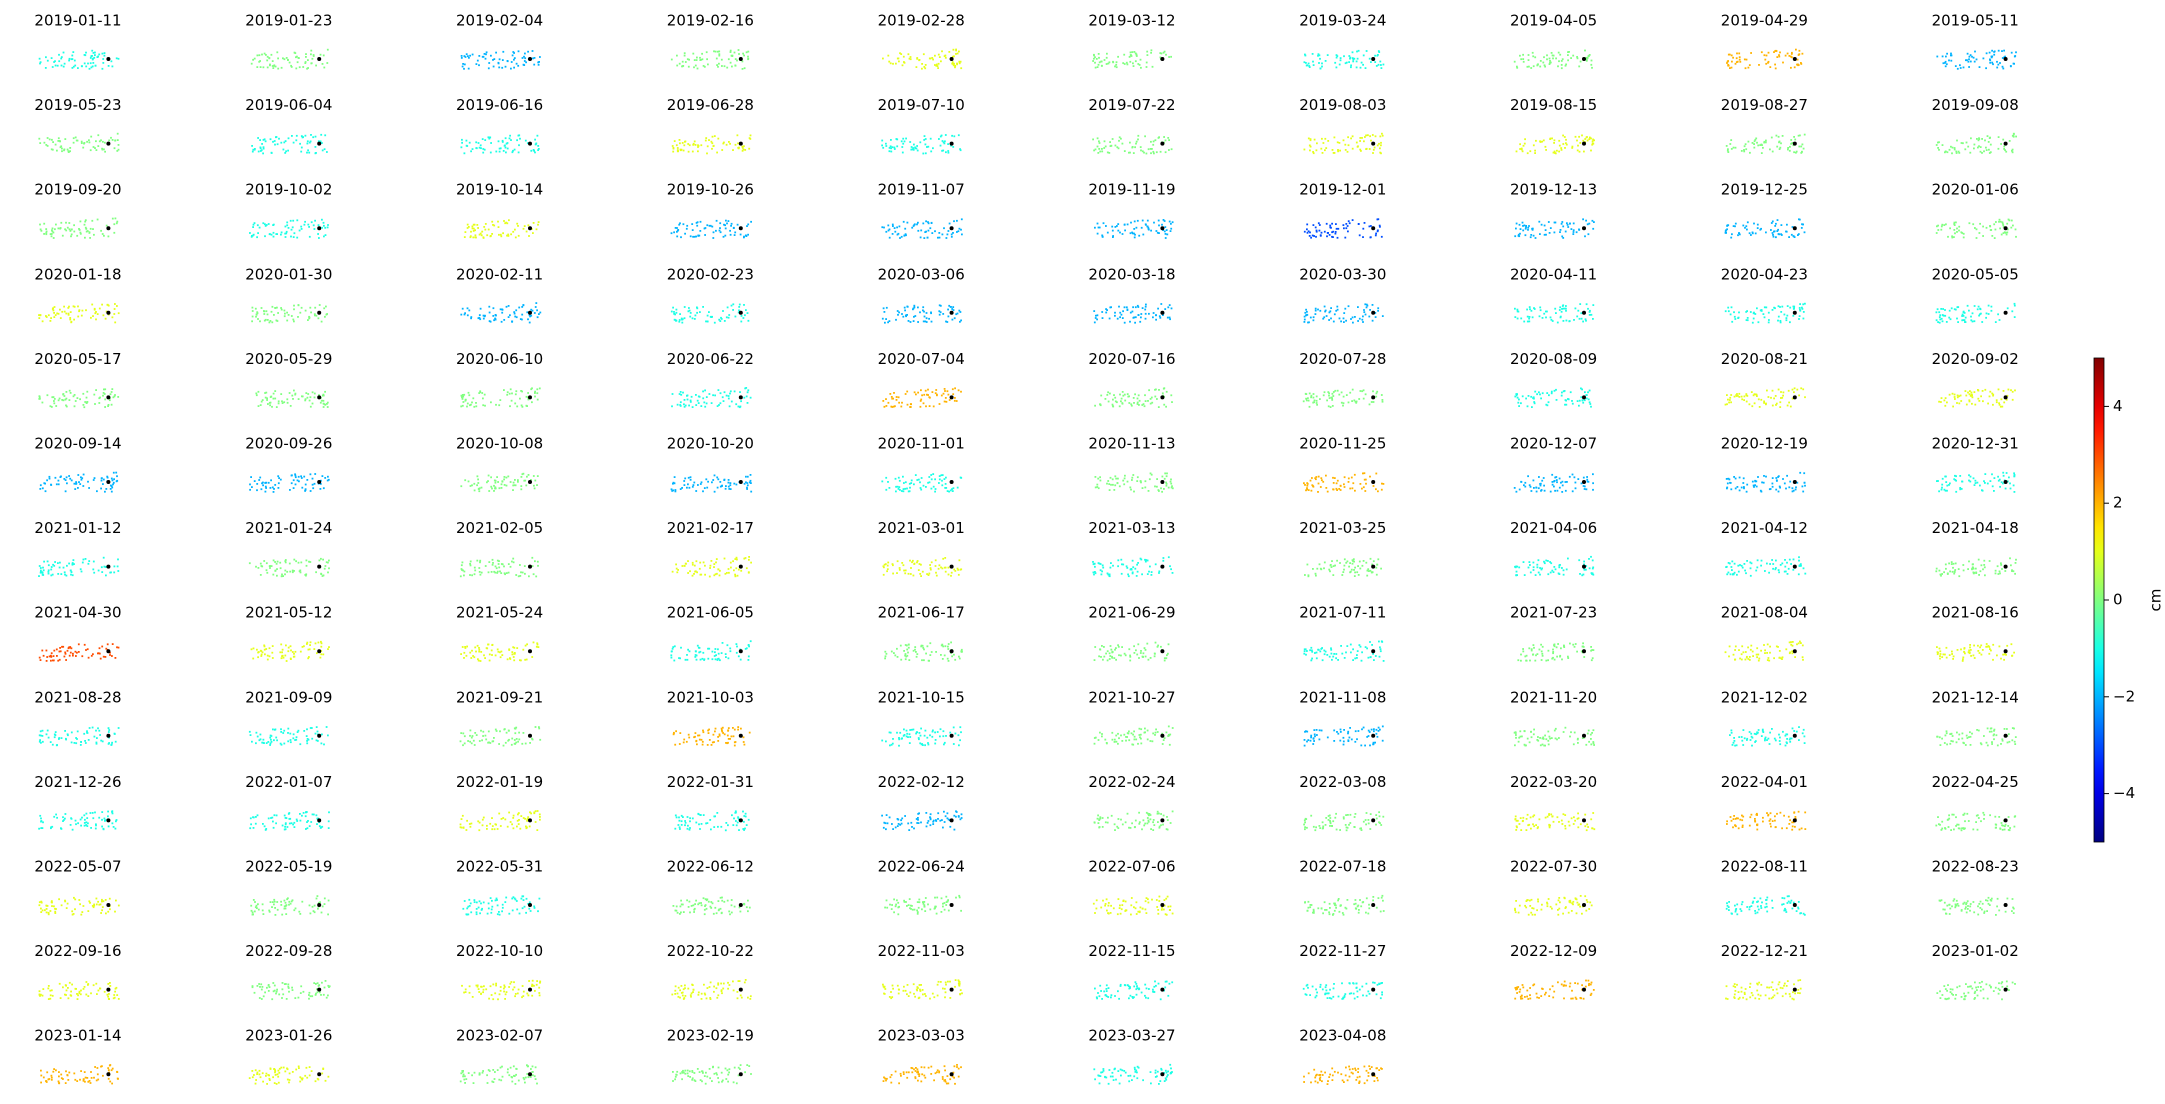  Describe the element at coordinates (710, 105) in the screenshot. I see `panel-title: 2019-06-28` at that location.